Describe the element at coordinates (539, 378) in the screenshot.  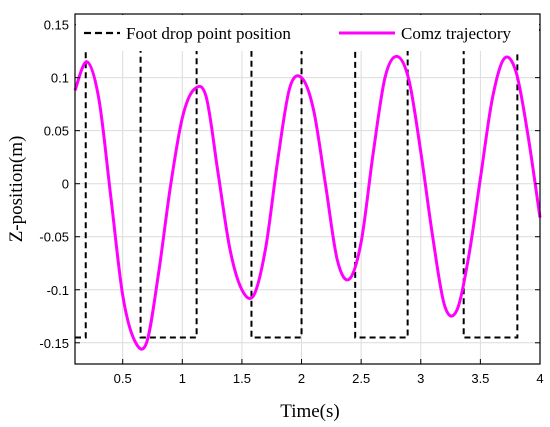
I see `x-tick-label: 4` at that location.